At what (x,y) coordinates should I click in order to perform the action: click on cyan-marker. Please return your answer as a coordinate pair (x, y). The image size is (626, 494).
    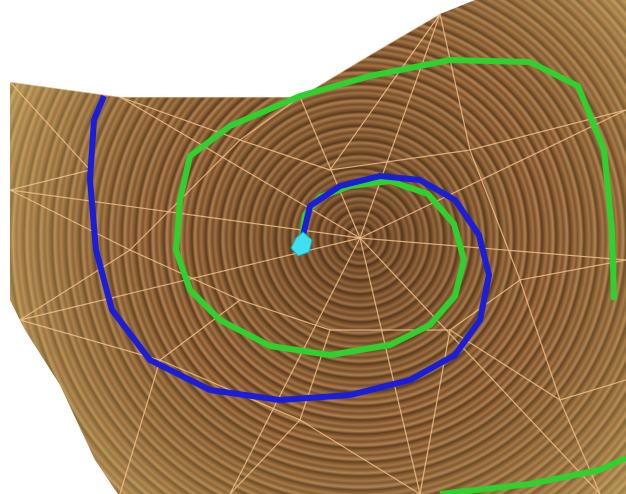
    Looking at the image, I should click on (301, 244).